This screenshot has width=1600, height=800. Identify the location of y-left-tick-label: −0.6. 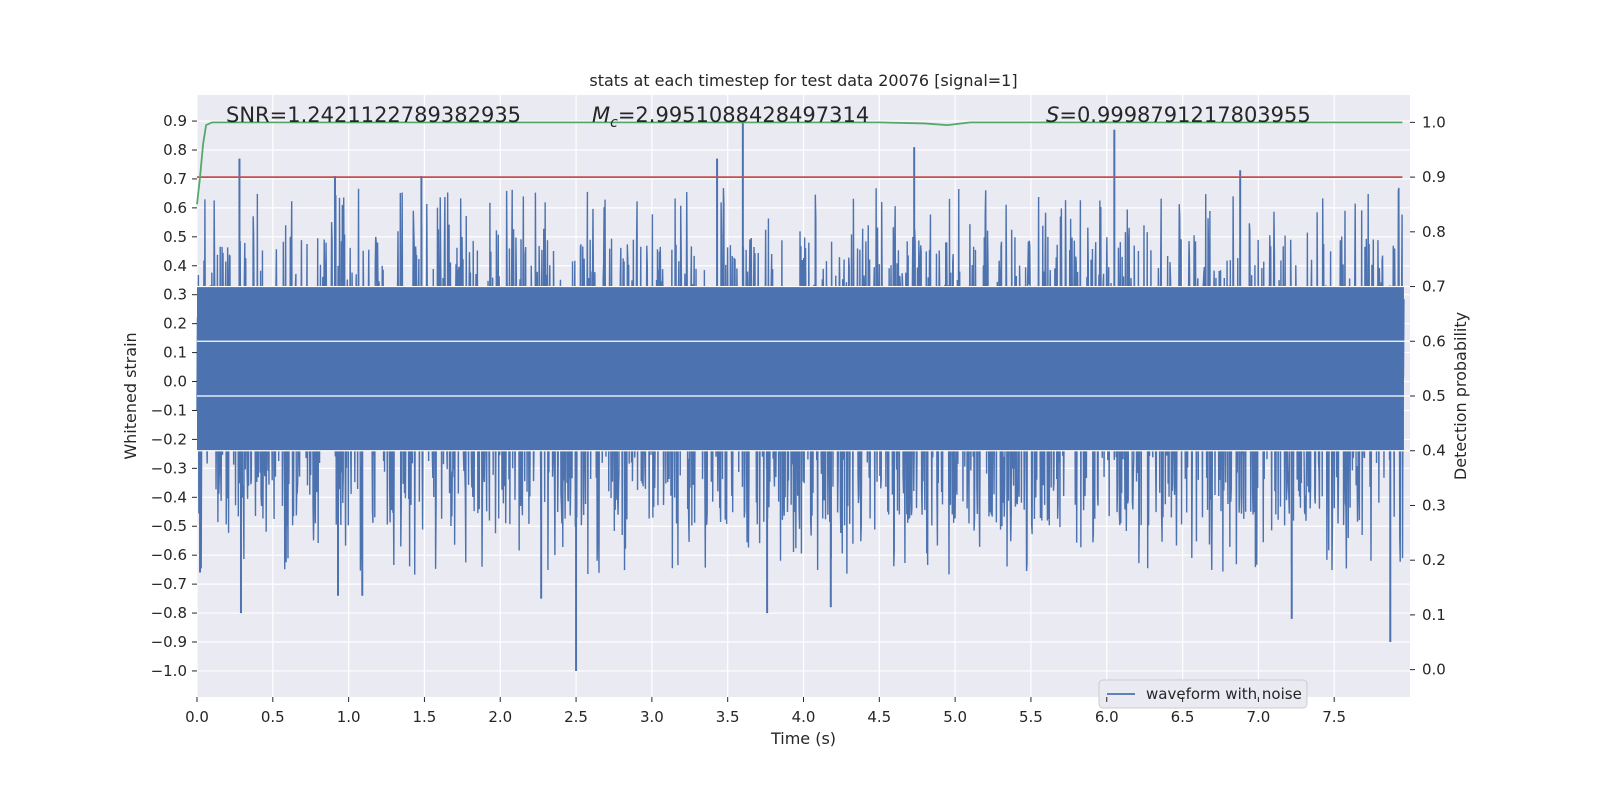
(169, 555).